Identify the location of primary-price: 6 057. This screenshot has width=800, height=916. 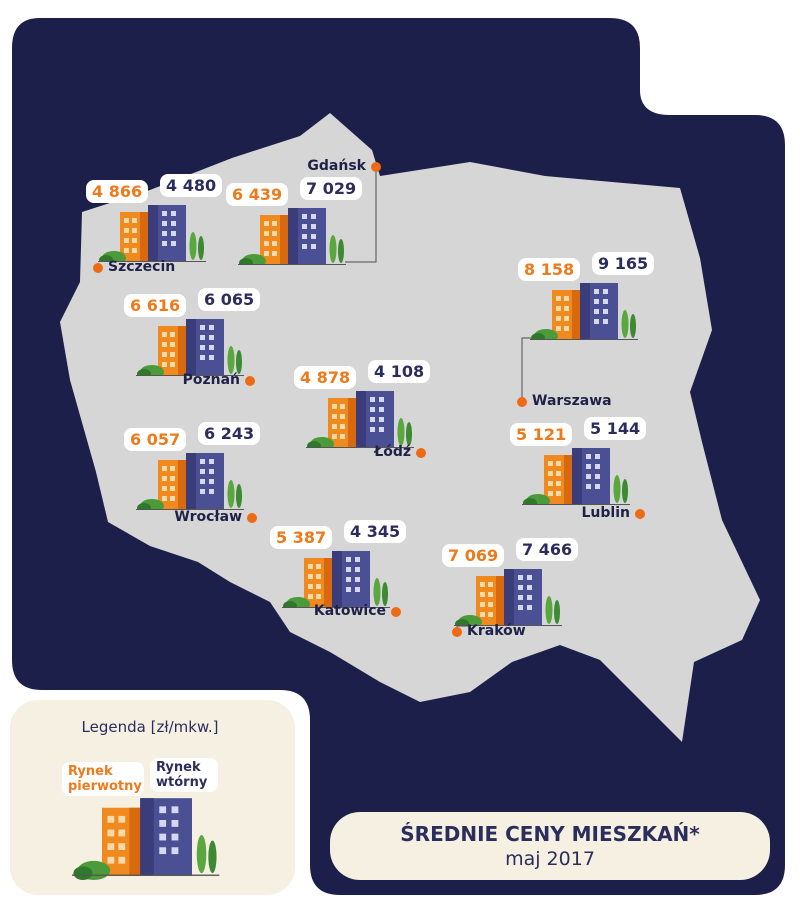
(155, 439).